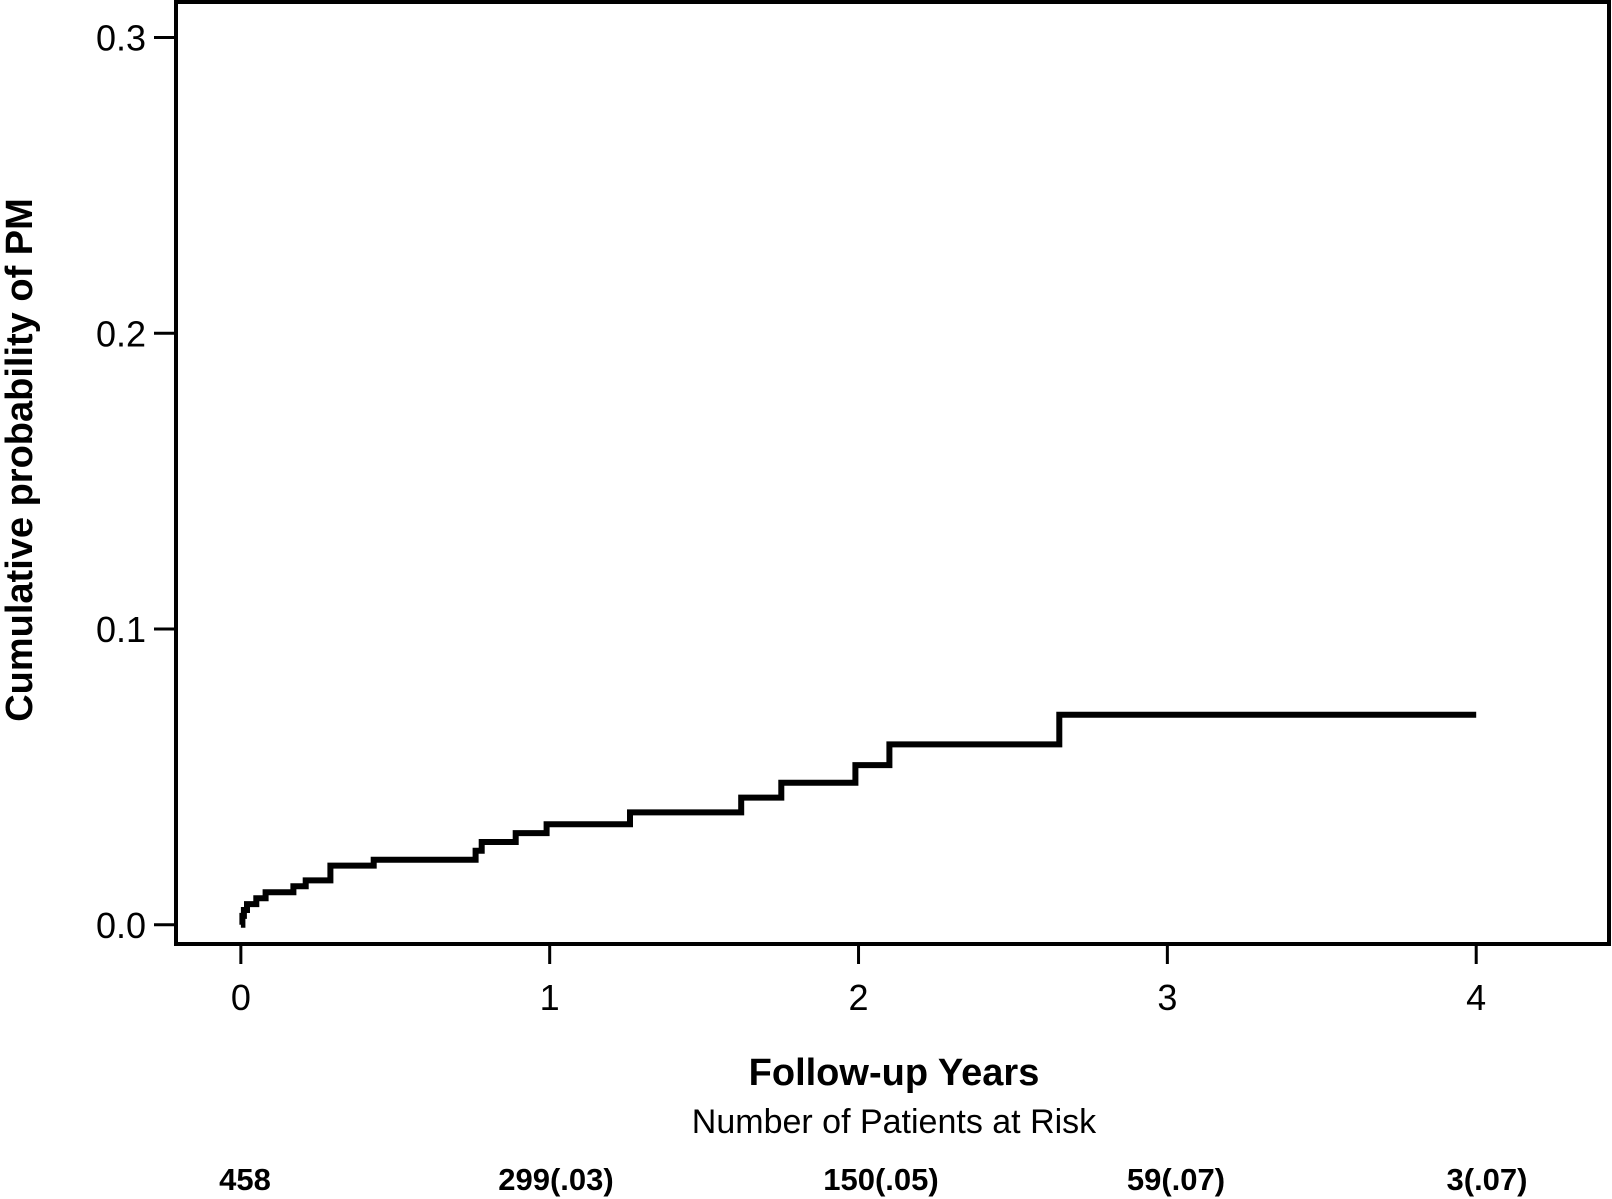  What do you see at coordinates (550, 997) in the screenshot?
I see `x-tick-label: 1` at bounding box center [550, 997].